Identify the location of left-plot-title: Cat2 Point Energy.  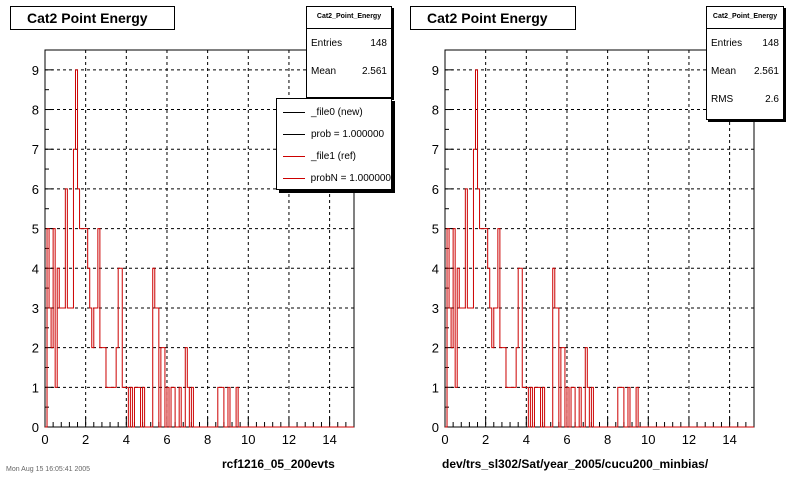
(92, 18).